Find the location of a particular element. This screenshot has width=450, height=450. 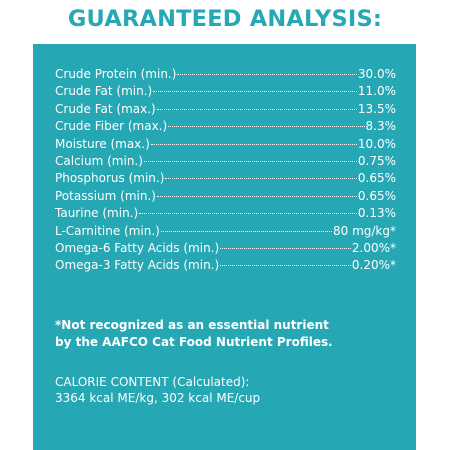

nutrient-value: 11.0% is located at coordinates (376, 91).